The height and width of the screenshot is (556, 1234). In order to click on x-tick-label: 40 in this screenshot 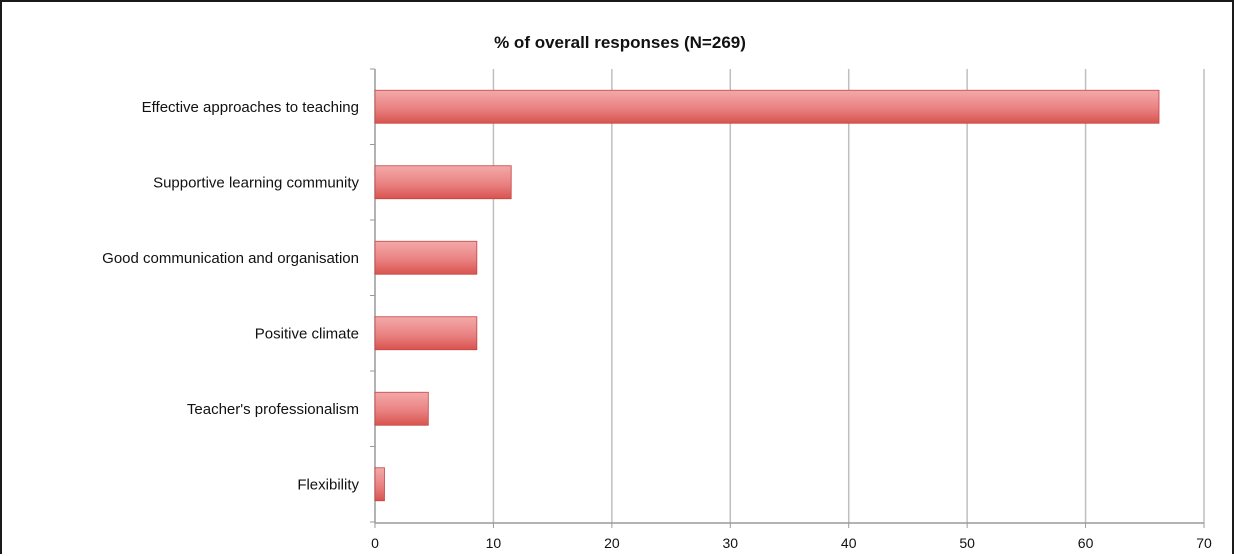, I will do `click(849, 543)`.